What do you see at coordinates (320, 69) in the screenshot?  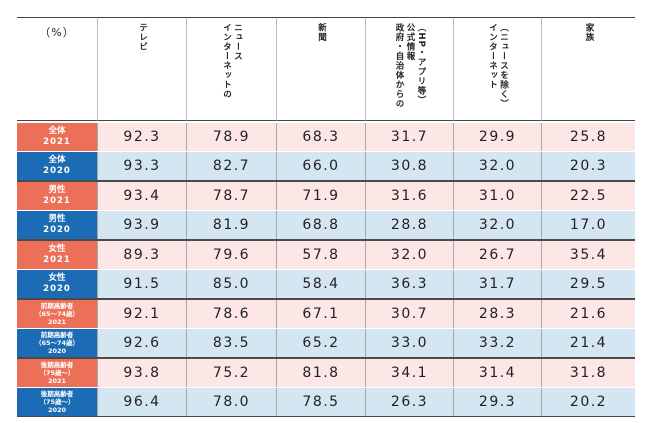 I see `column-header: 新聞` at bounding box center [320, 69].